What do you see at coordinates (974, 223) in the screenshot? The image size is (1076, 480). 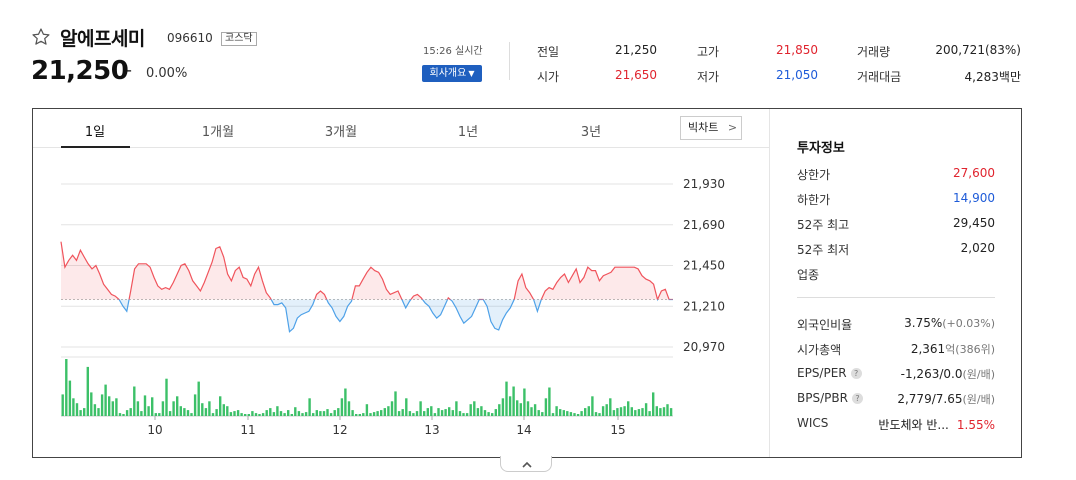 I see `invest-value: 29,450` at bounding box center [974, 223].